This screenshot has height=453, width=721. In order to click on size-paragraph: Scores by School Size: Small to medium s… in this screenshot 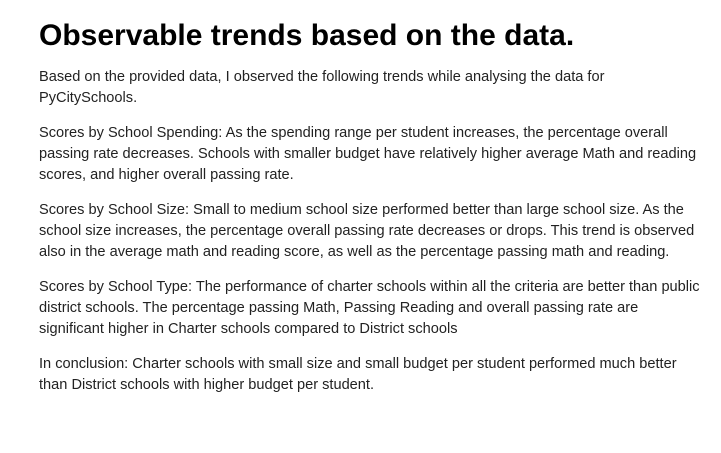, I will do `click(367, 231)`.